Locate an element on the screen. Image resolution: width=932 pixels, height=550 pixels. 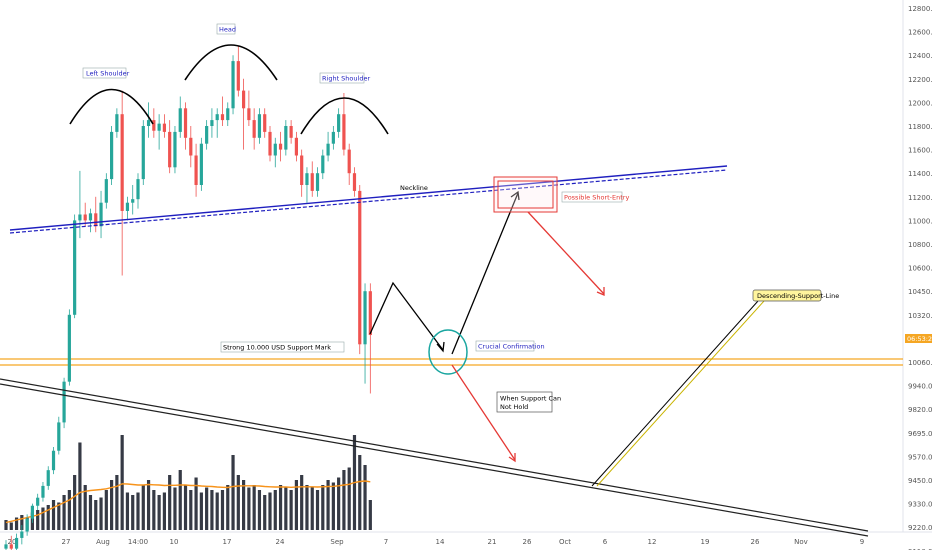
volume-bars is located at coordinates (188, 482).